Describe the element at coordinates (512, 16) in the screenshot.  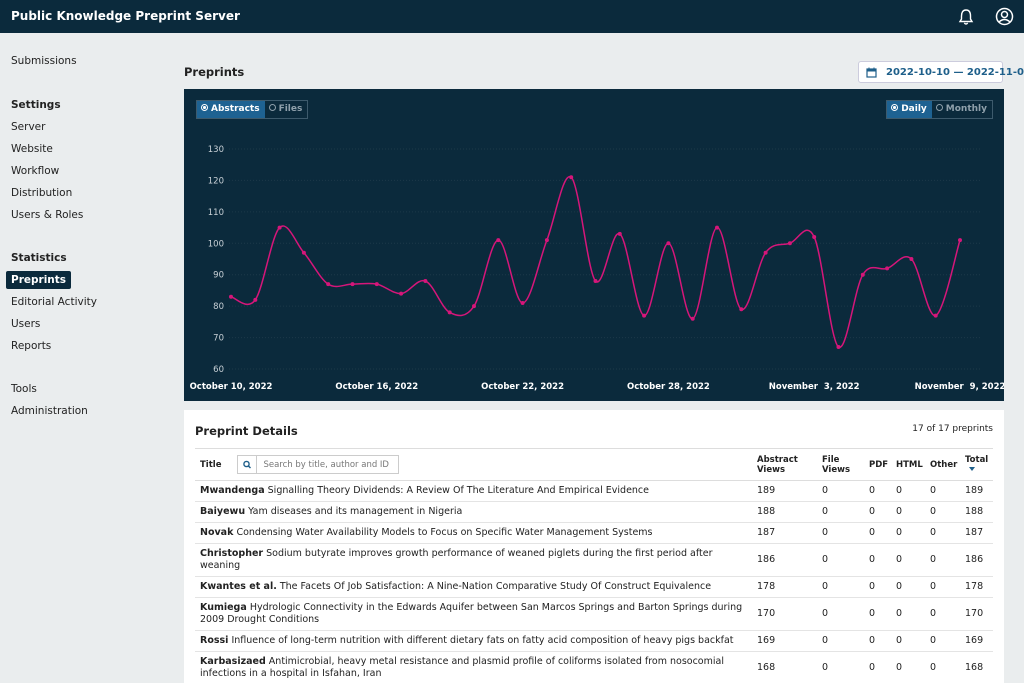
I see `top-bar: Public Knowledge Preprint Server` at that location.